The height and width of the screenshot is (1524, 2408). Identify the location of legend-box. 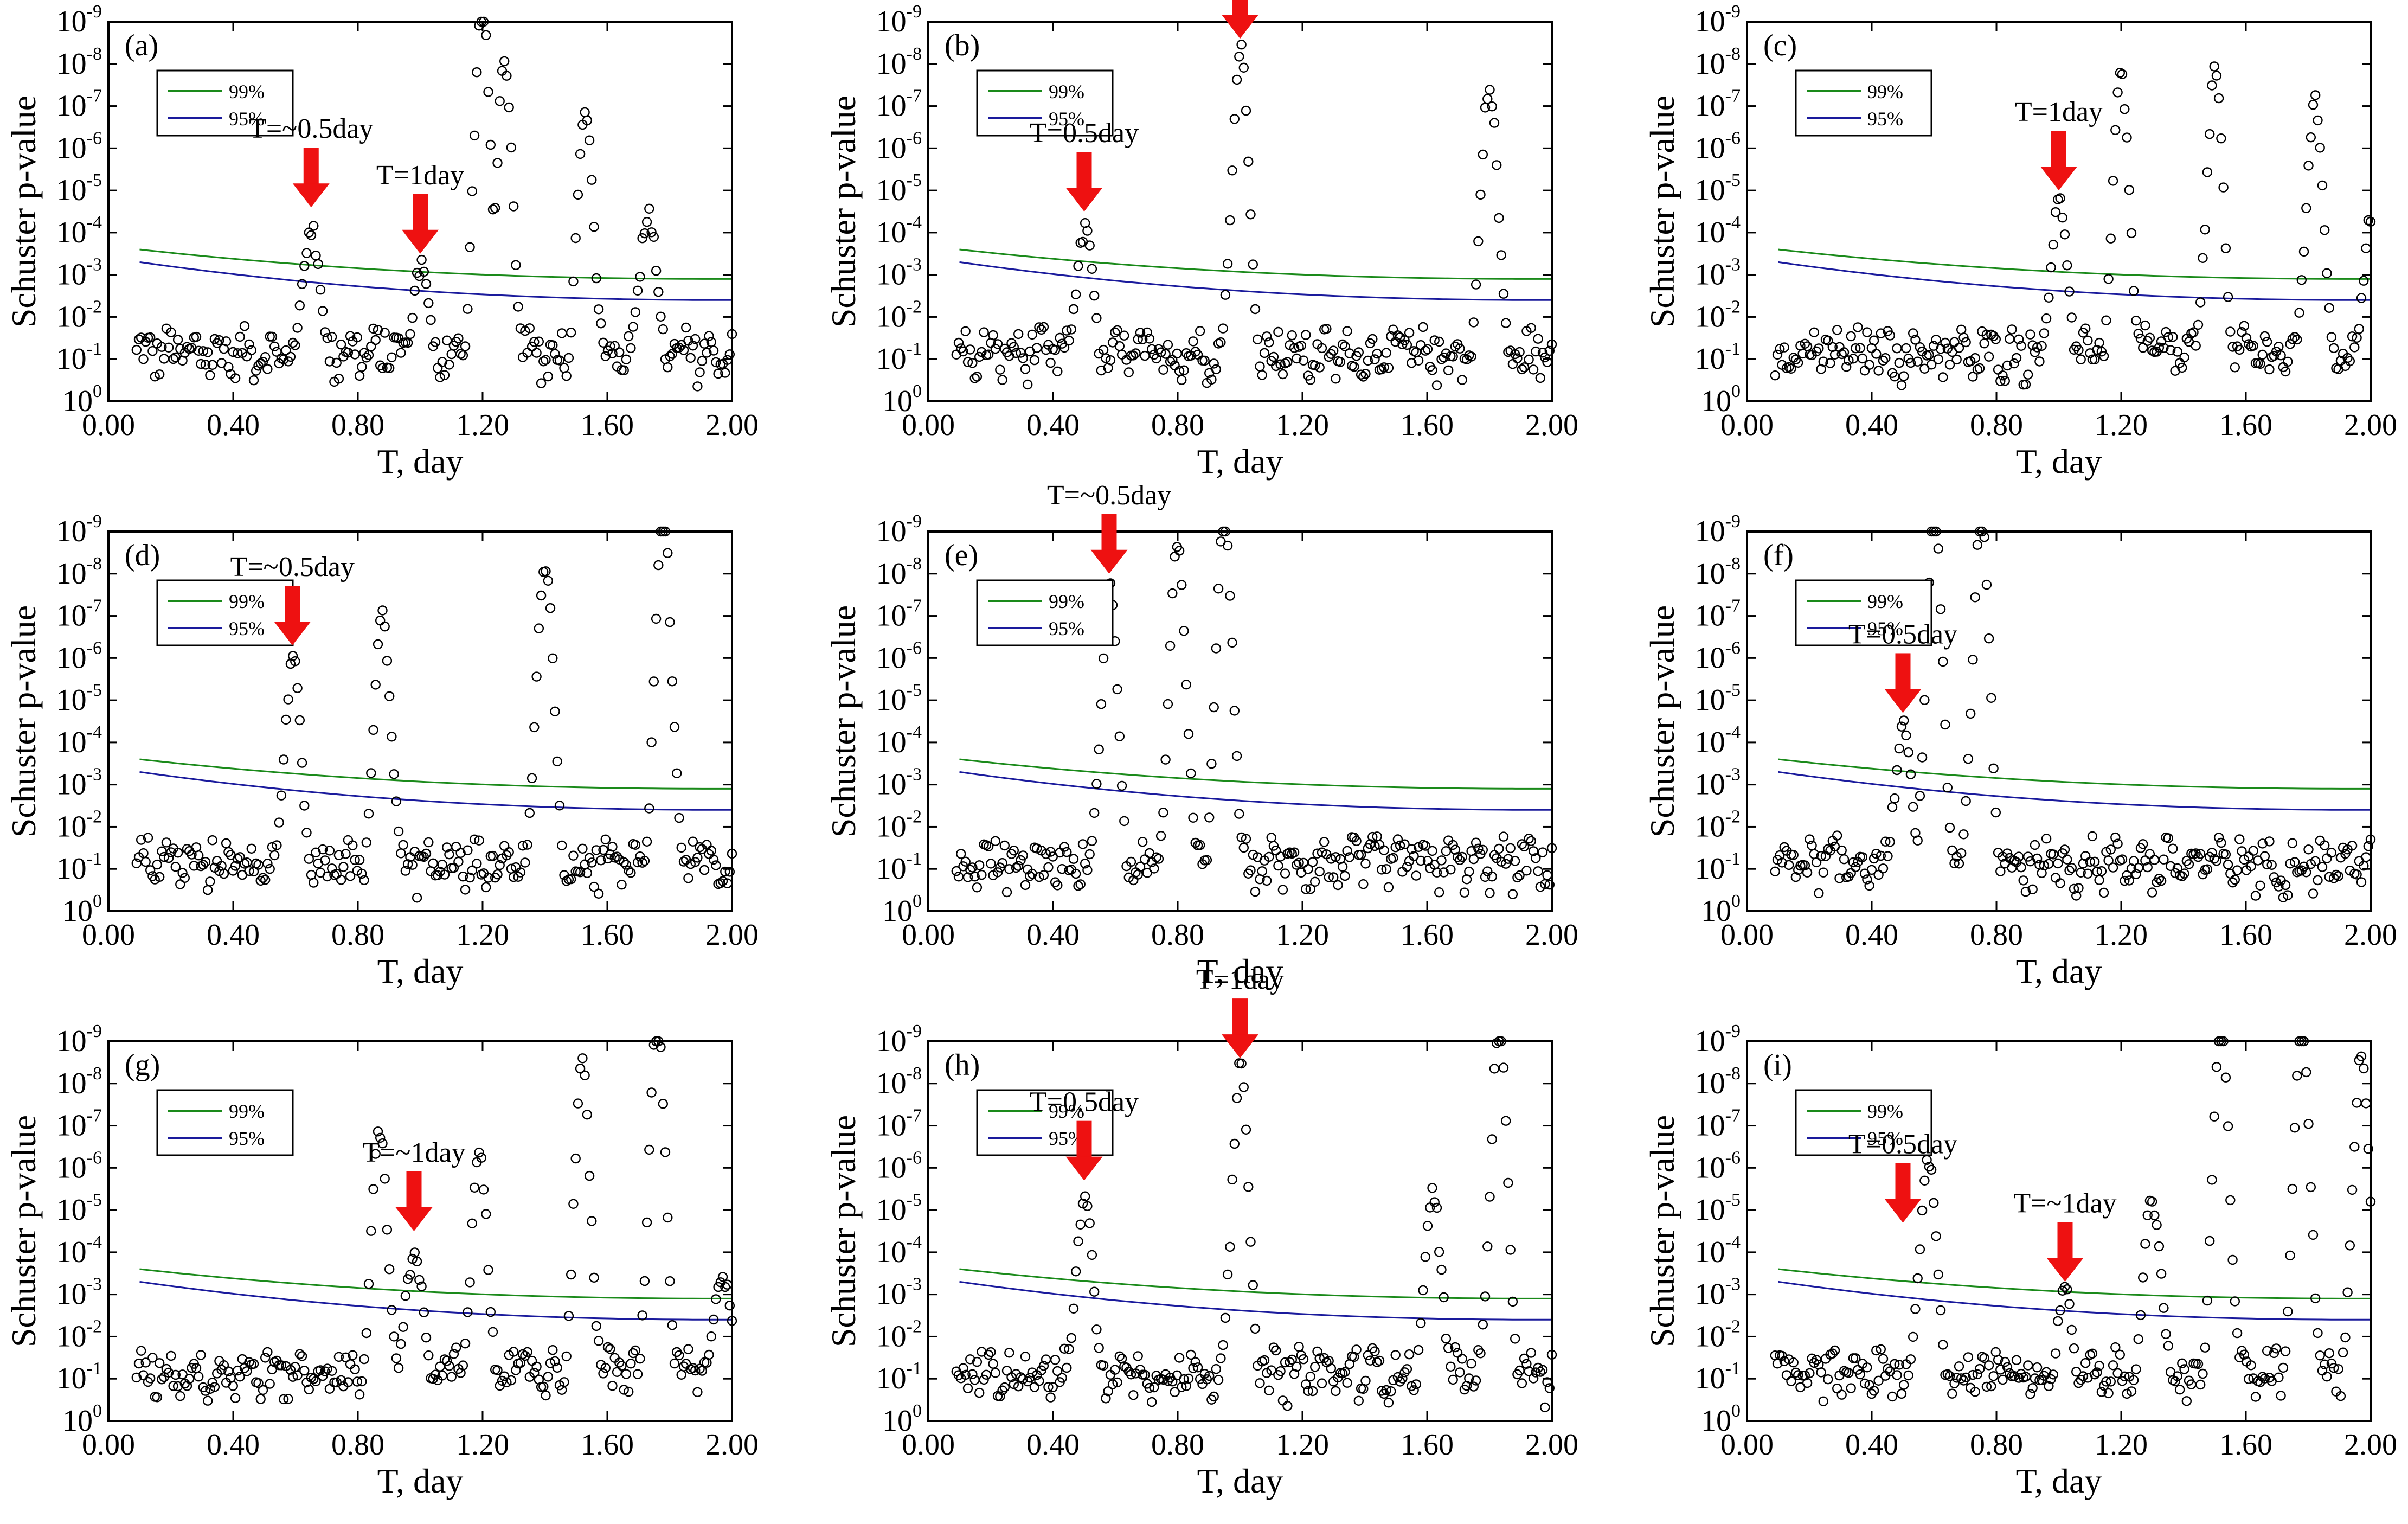
(225, 1122).